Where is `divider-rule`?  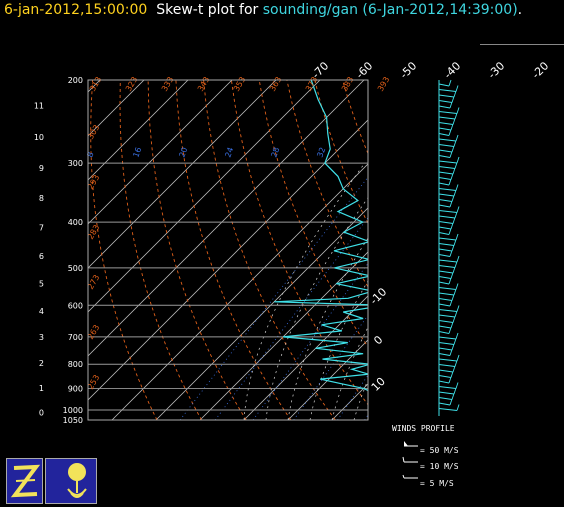 divider-rule is located at coordinates (522, 44).